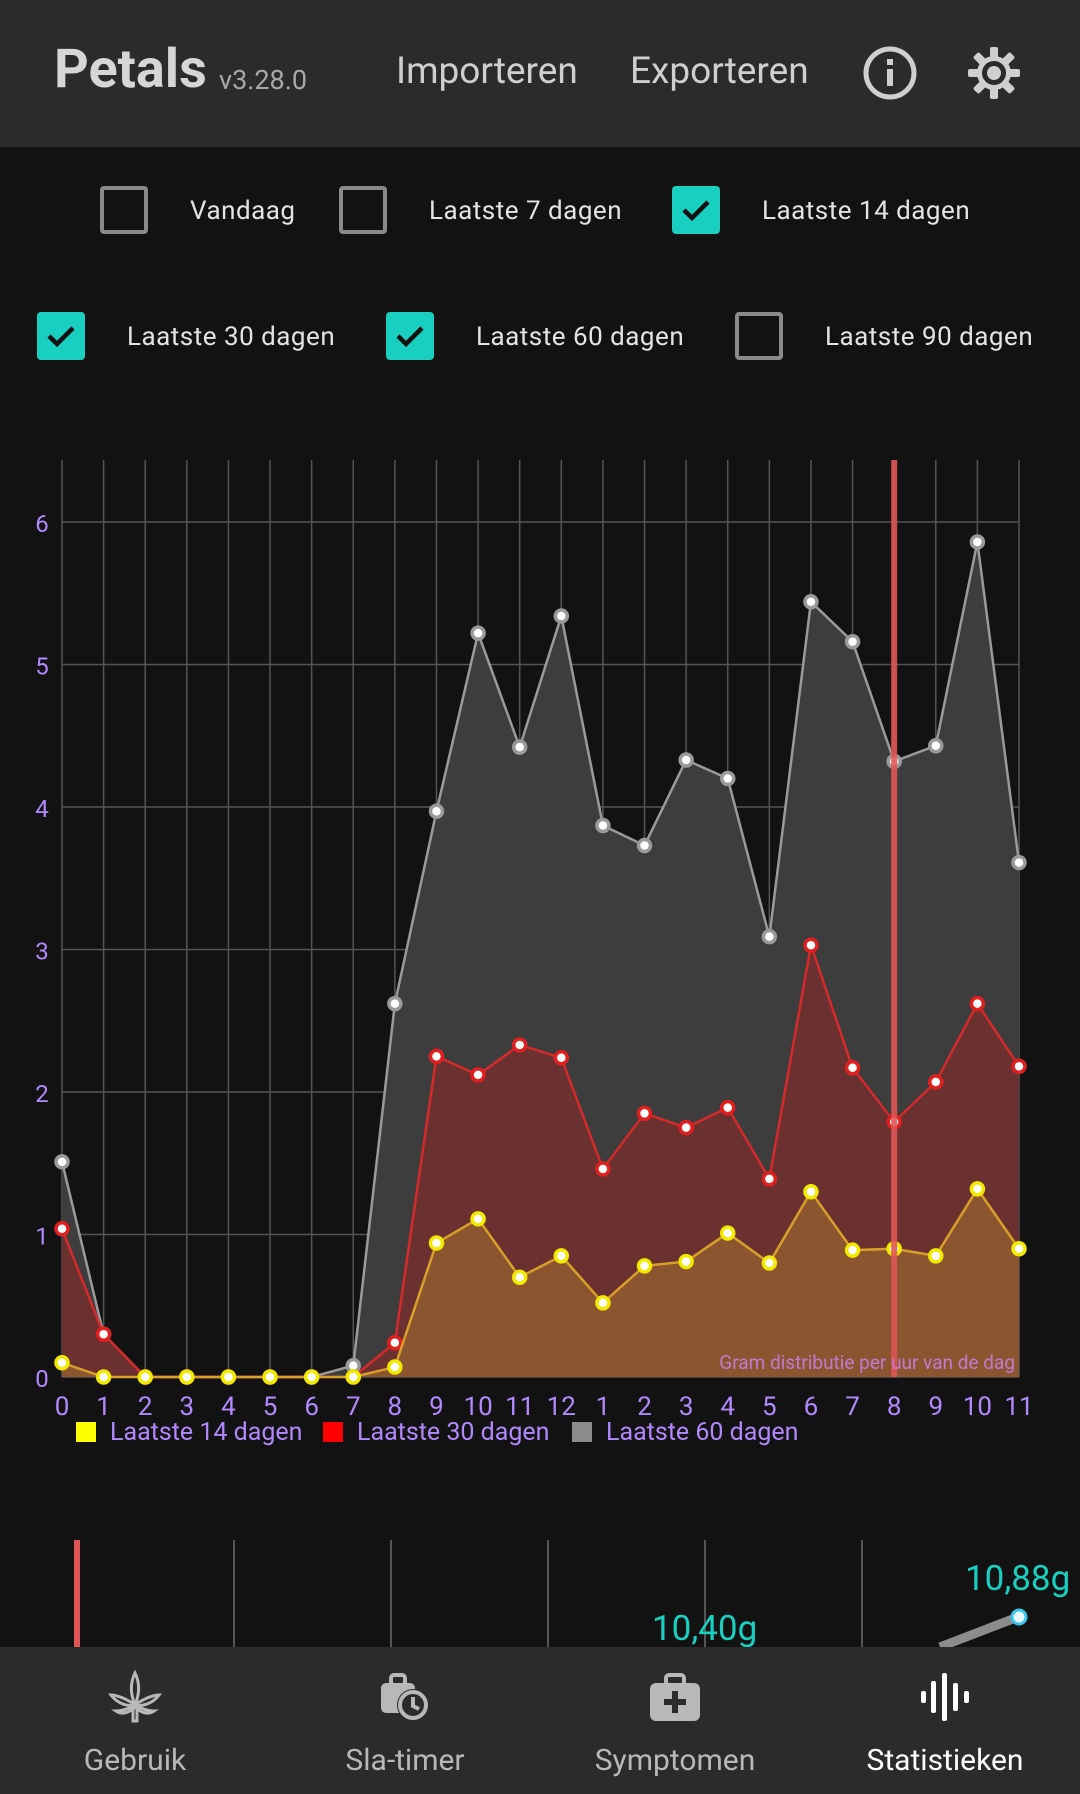 The height and width of the screenshot is (1794, 1080). What do you see at coordinates (42, 524) in the screenshot?
I see `y-tick-label: 6` at bounding box center [42, 524].